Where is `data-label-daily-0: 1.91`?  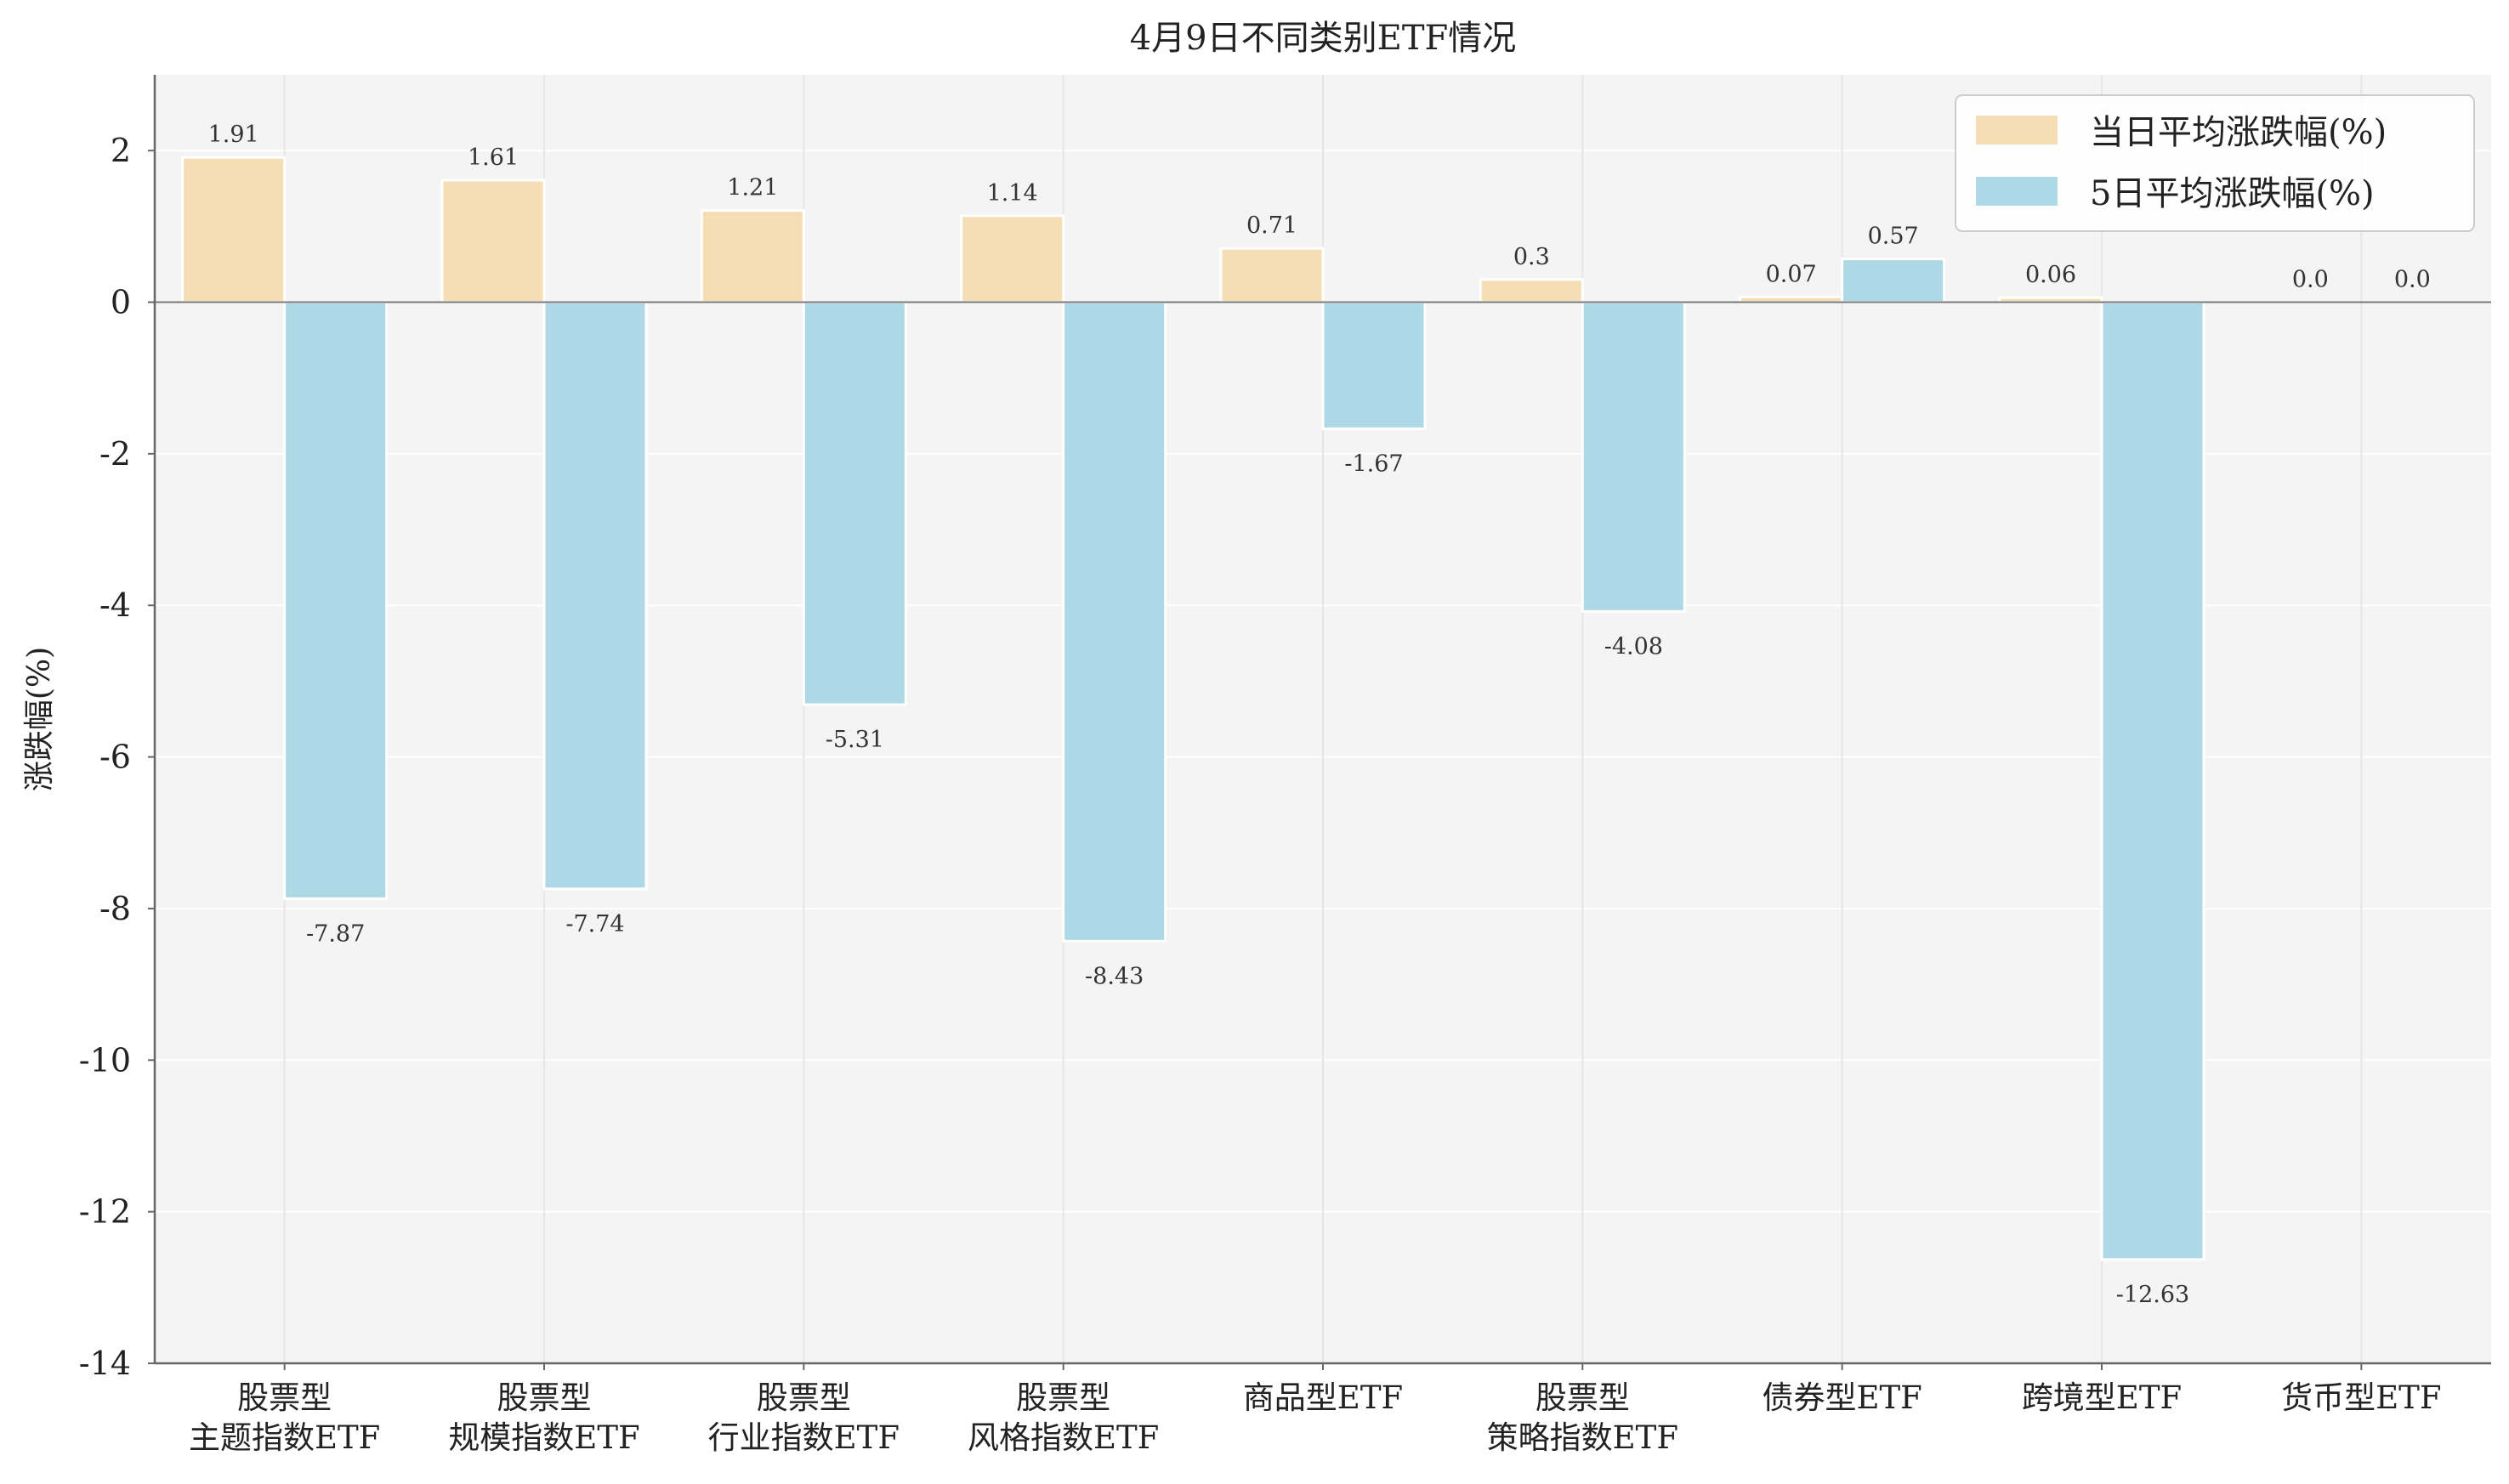
data-label-daily-0: 1.91 is located at coordinates (233, 135).